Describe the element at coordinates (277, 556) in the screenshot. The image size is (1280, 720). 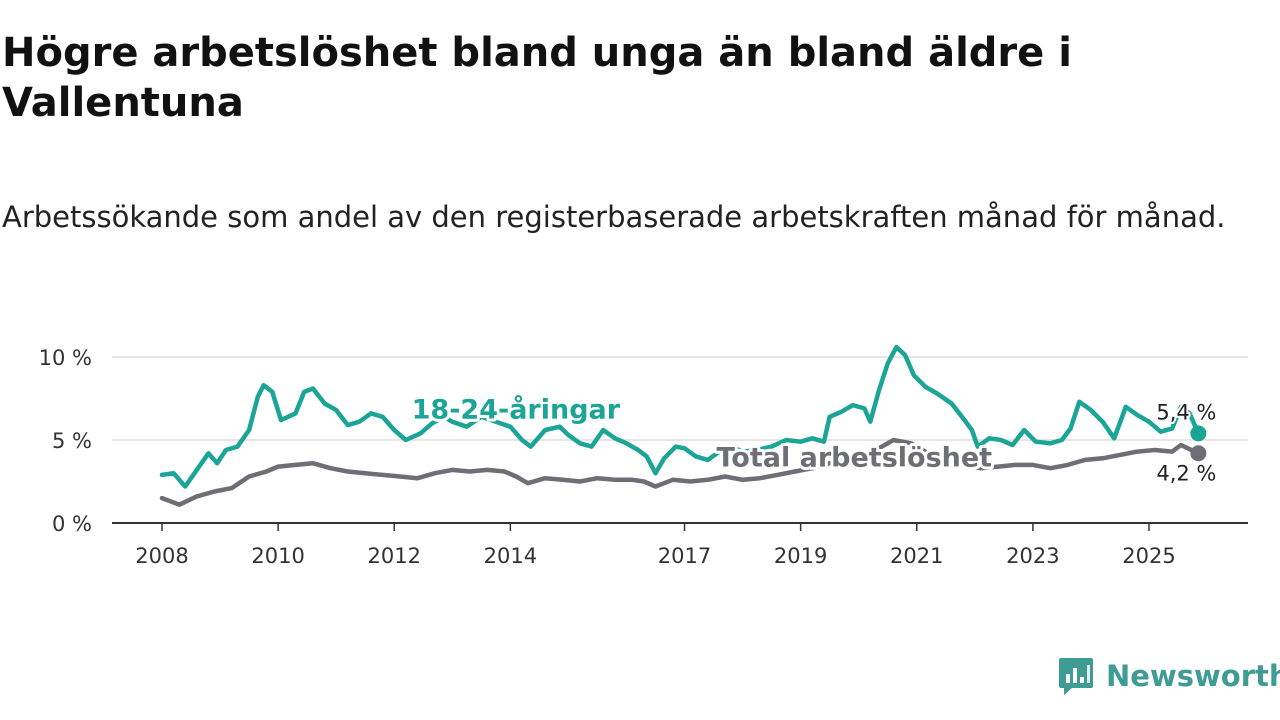
I see `x-tick-label: 2010` at that location.